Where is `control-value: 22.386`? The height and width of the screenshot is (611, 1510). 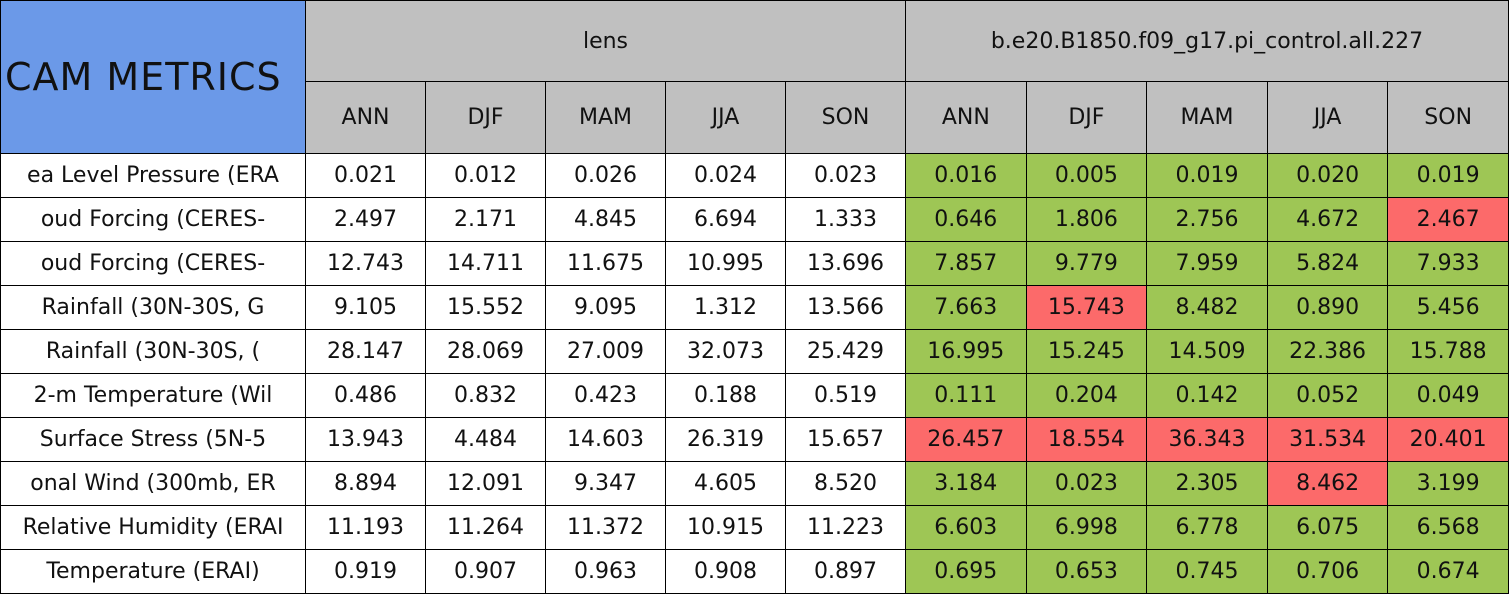
control-value: 22.386 is located at coordinates (1327, 351).